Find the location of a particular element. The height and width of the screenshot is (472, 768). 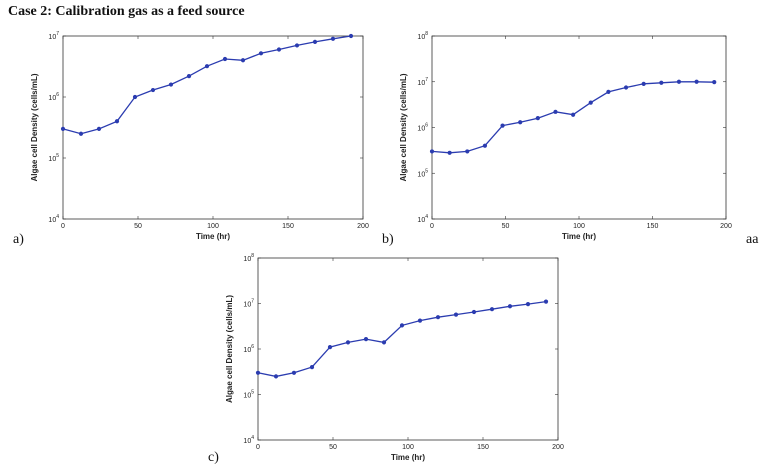

panel-label-b: b) is located at coordinates (388, 239).